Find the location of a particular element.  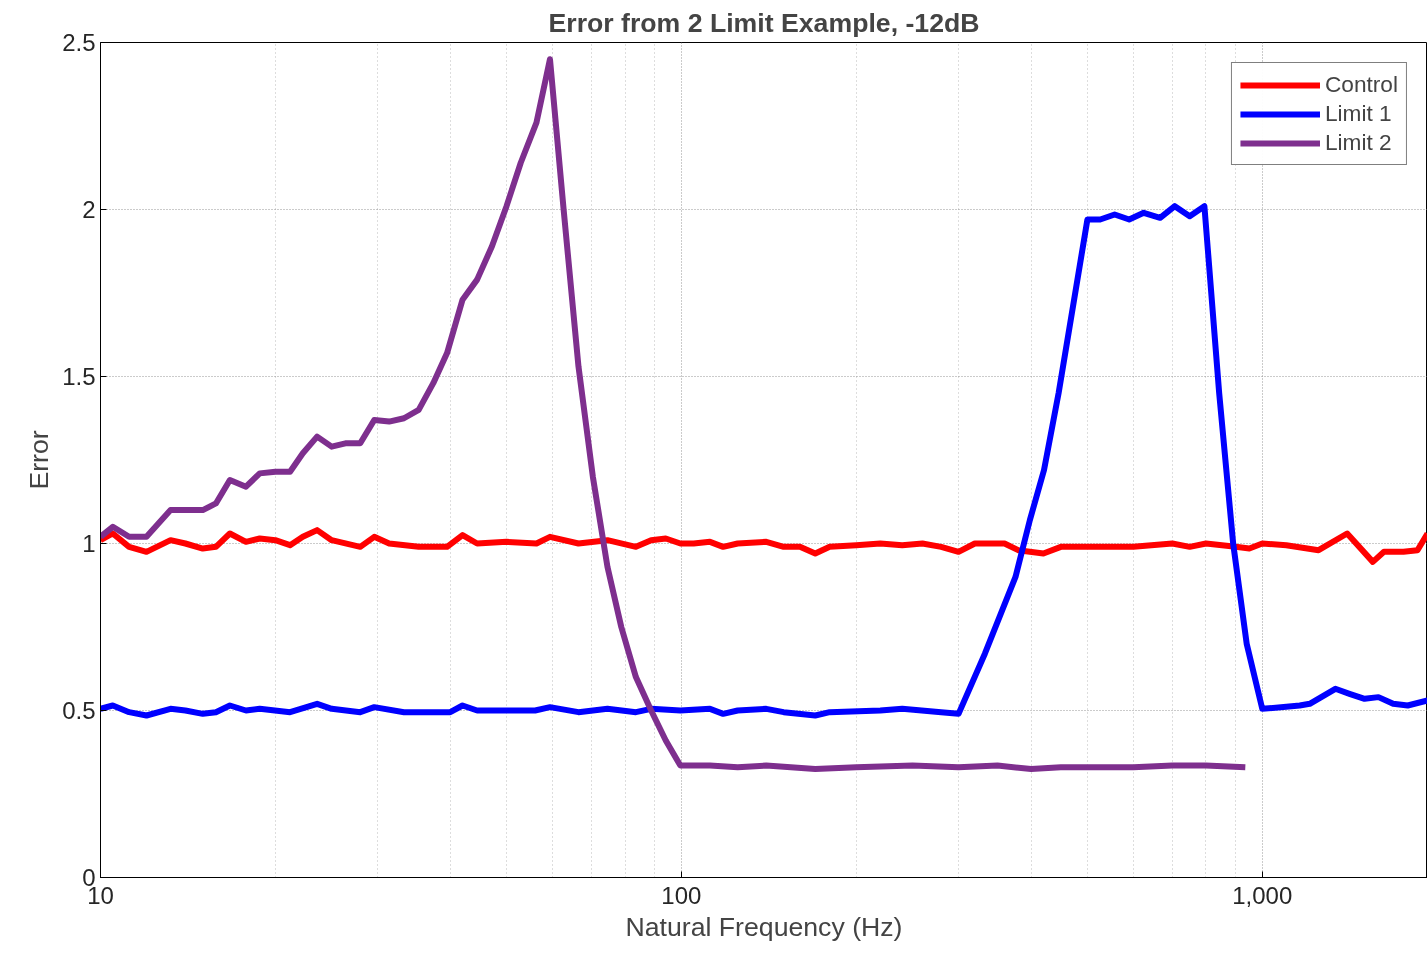

legend-label: Limit 1 is located at coordinates (1358, 113).